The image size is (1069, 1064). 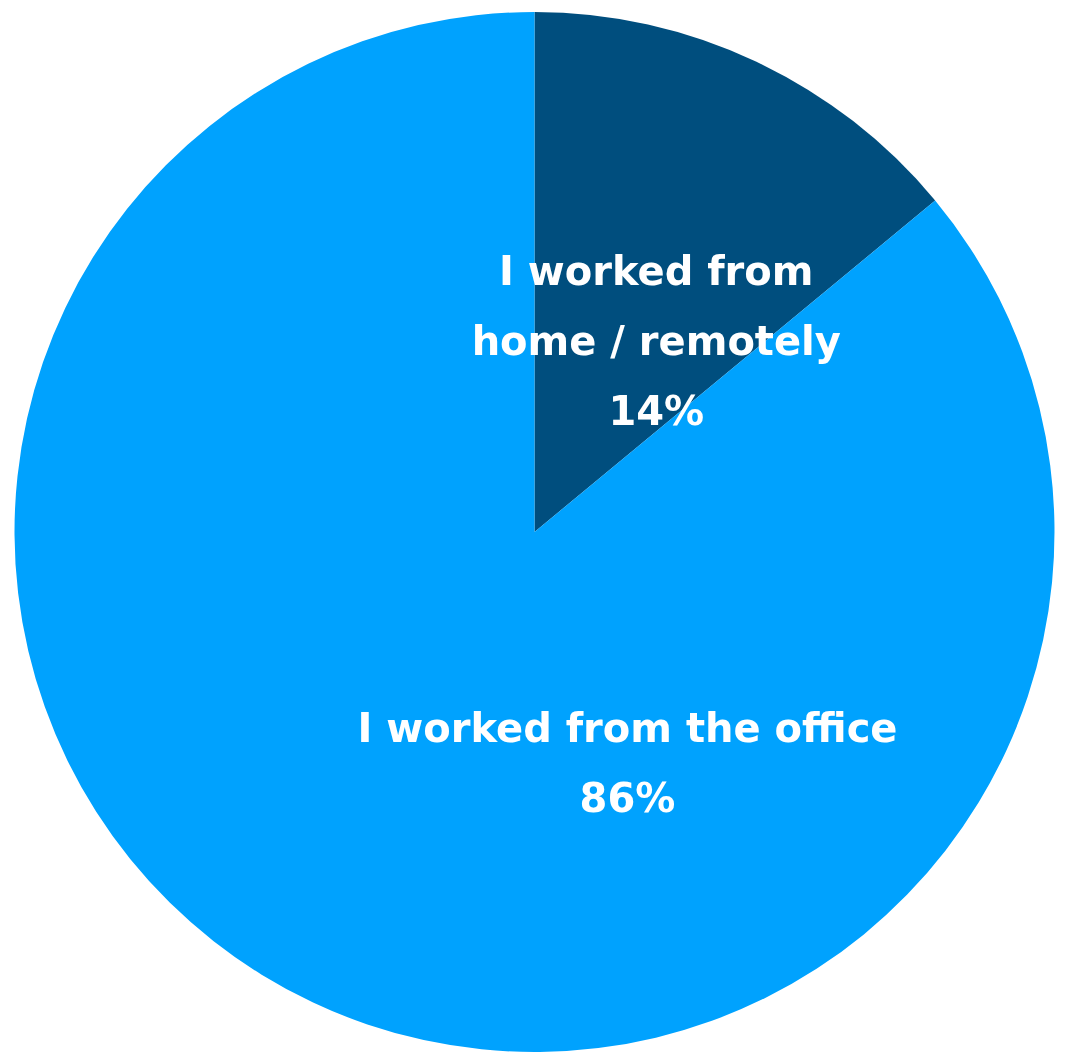 What do you see at coordinates (627, 797) in the screenshot?
I see `data-label: 86%` at bounding box center [627, 797].